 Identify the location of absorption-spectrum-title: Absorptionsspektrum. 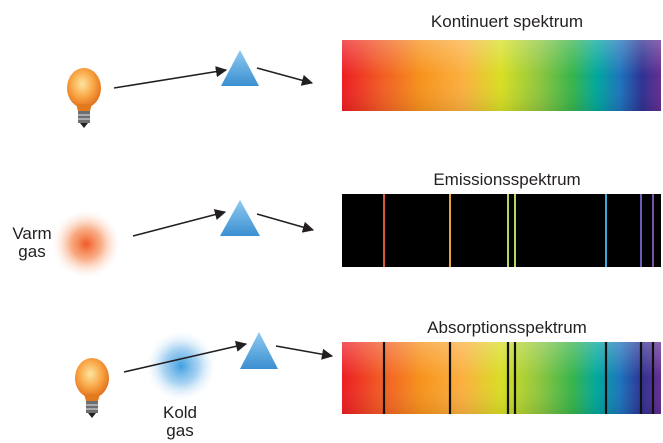
(507, 327).